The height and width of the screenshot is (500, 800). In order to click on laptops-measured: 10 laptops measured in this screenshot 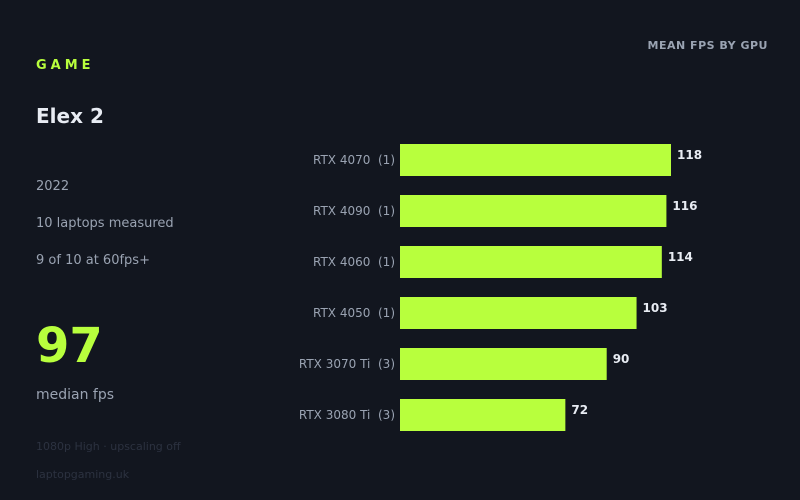, I will do `click(105, 223)`.